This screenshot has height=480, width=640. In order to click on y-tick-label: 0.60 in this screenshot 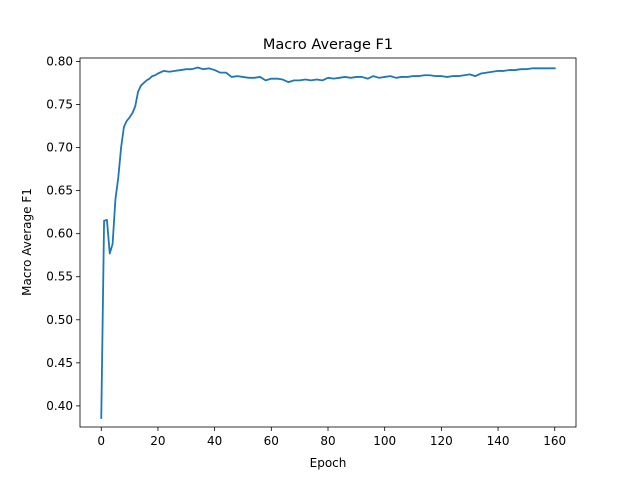, I will do `click(59, 234)`.